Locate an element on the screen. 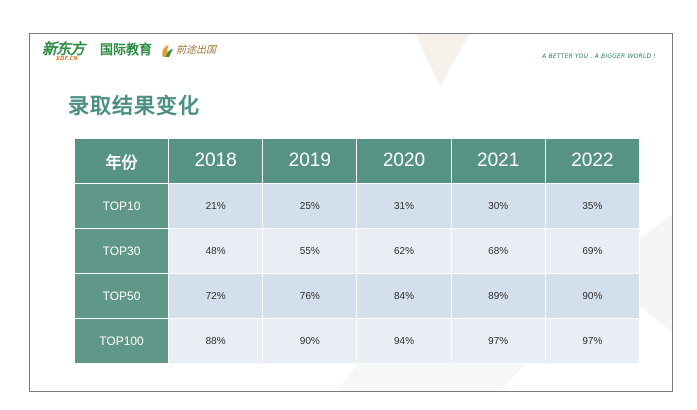 This screenshot has height=410, width=697. partner-logo: 前途出国 is located at coordinates (188, 51).